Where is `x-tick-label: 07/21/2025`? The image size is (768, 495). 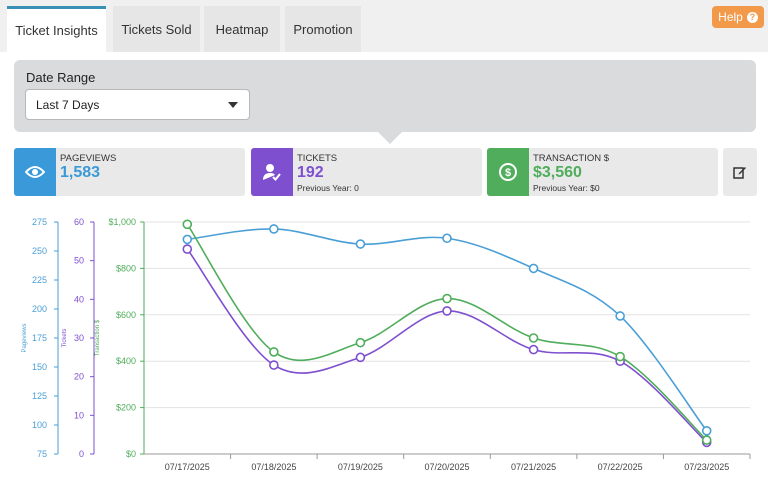
x-tick-label: 07/21/2025 is located at coordinates (533, 467).